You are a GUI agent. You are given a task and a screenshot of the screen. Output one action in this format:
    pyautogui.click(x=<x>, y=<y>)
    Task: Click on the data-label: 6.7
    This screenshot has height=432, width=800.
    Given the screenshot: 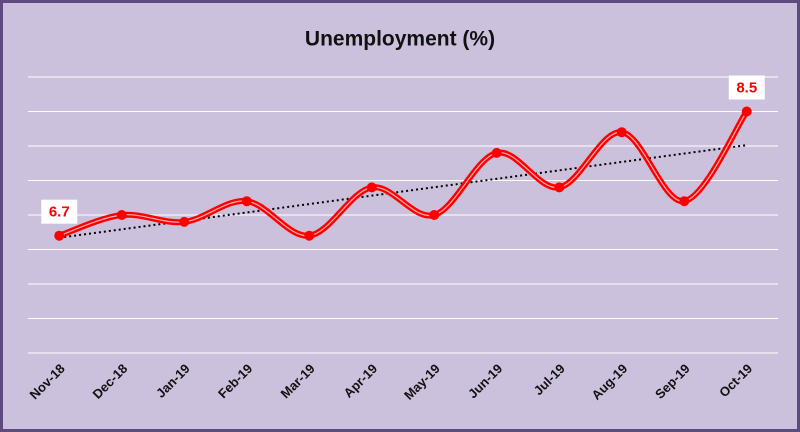 What is the action you would take?
    pyautogui.click(x=59, y=212)
    